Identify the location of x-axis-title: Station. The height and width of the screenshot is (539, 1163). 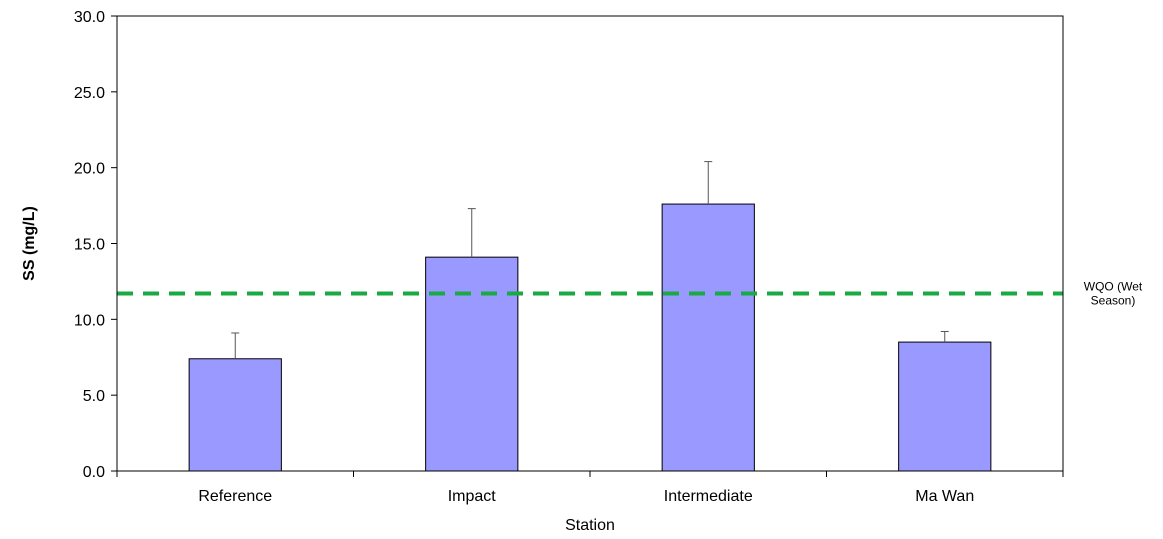
(590, 525).